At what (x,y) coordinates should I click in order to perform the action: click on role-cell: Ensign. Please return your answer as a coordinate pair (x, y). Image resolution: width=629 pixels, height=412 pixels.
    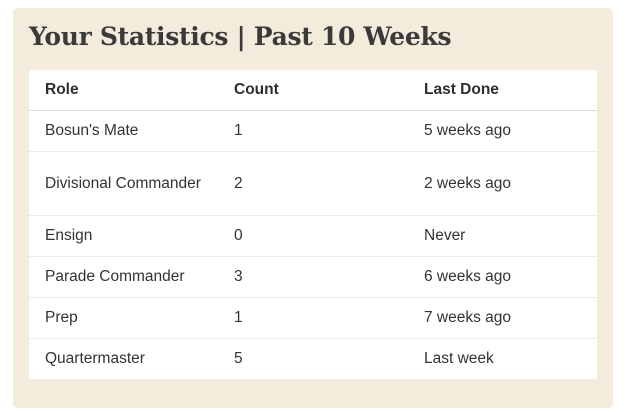
    Looking at the image, I should click on (123, 236).